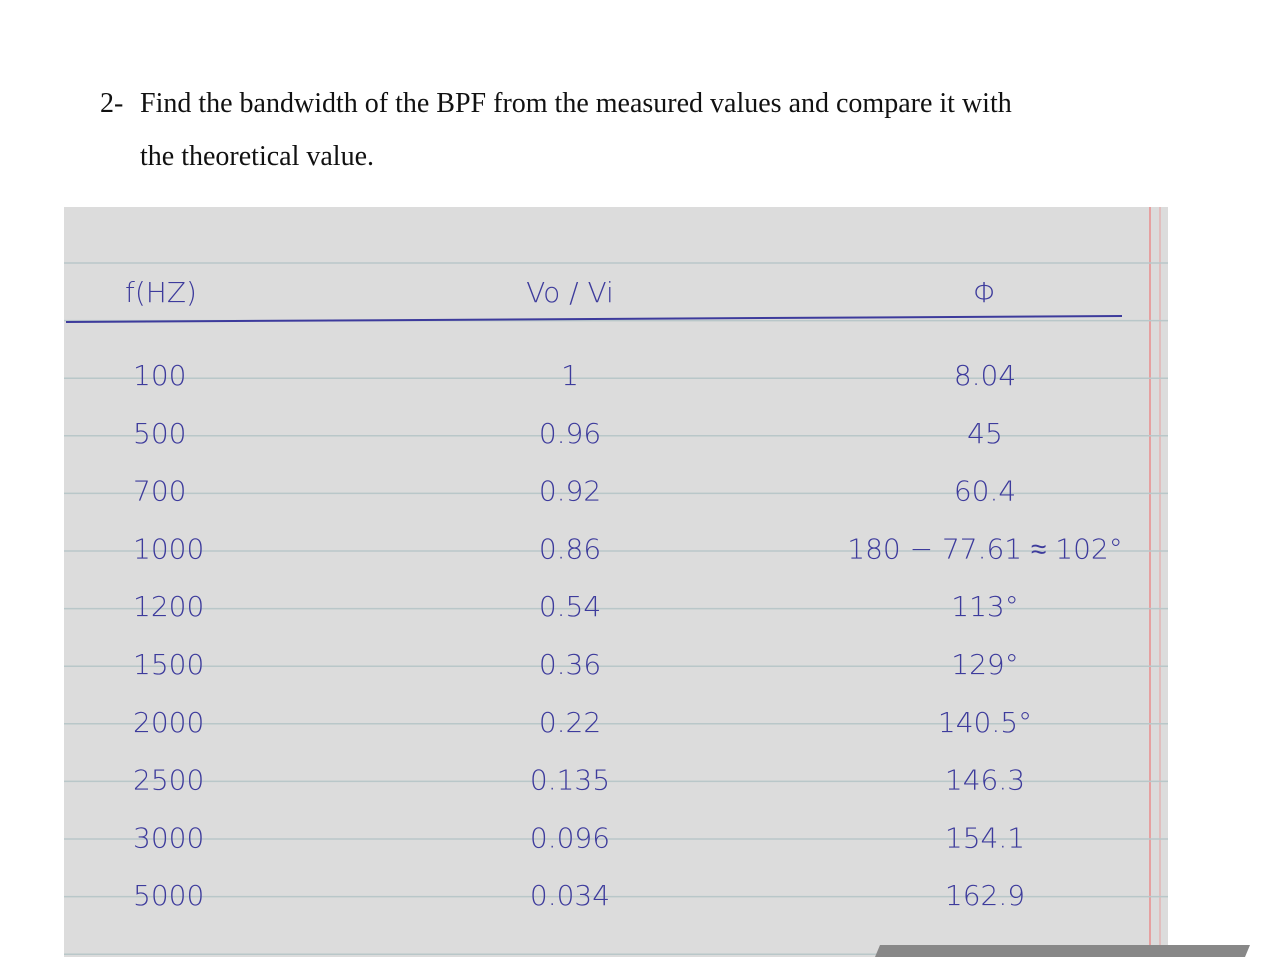  I want to click on column-header: f(HZ), so click(161, 292).